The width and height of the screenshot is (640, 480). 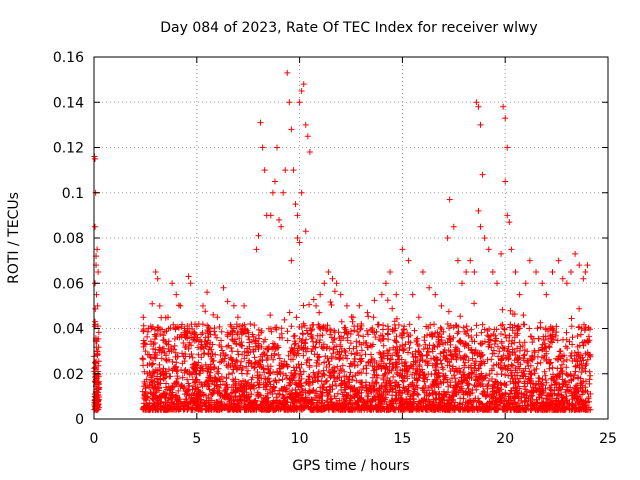 I want to click on x-tick-label: 25, so click(x=608, y=439).